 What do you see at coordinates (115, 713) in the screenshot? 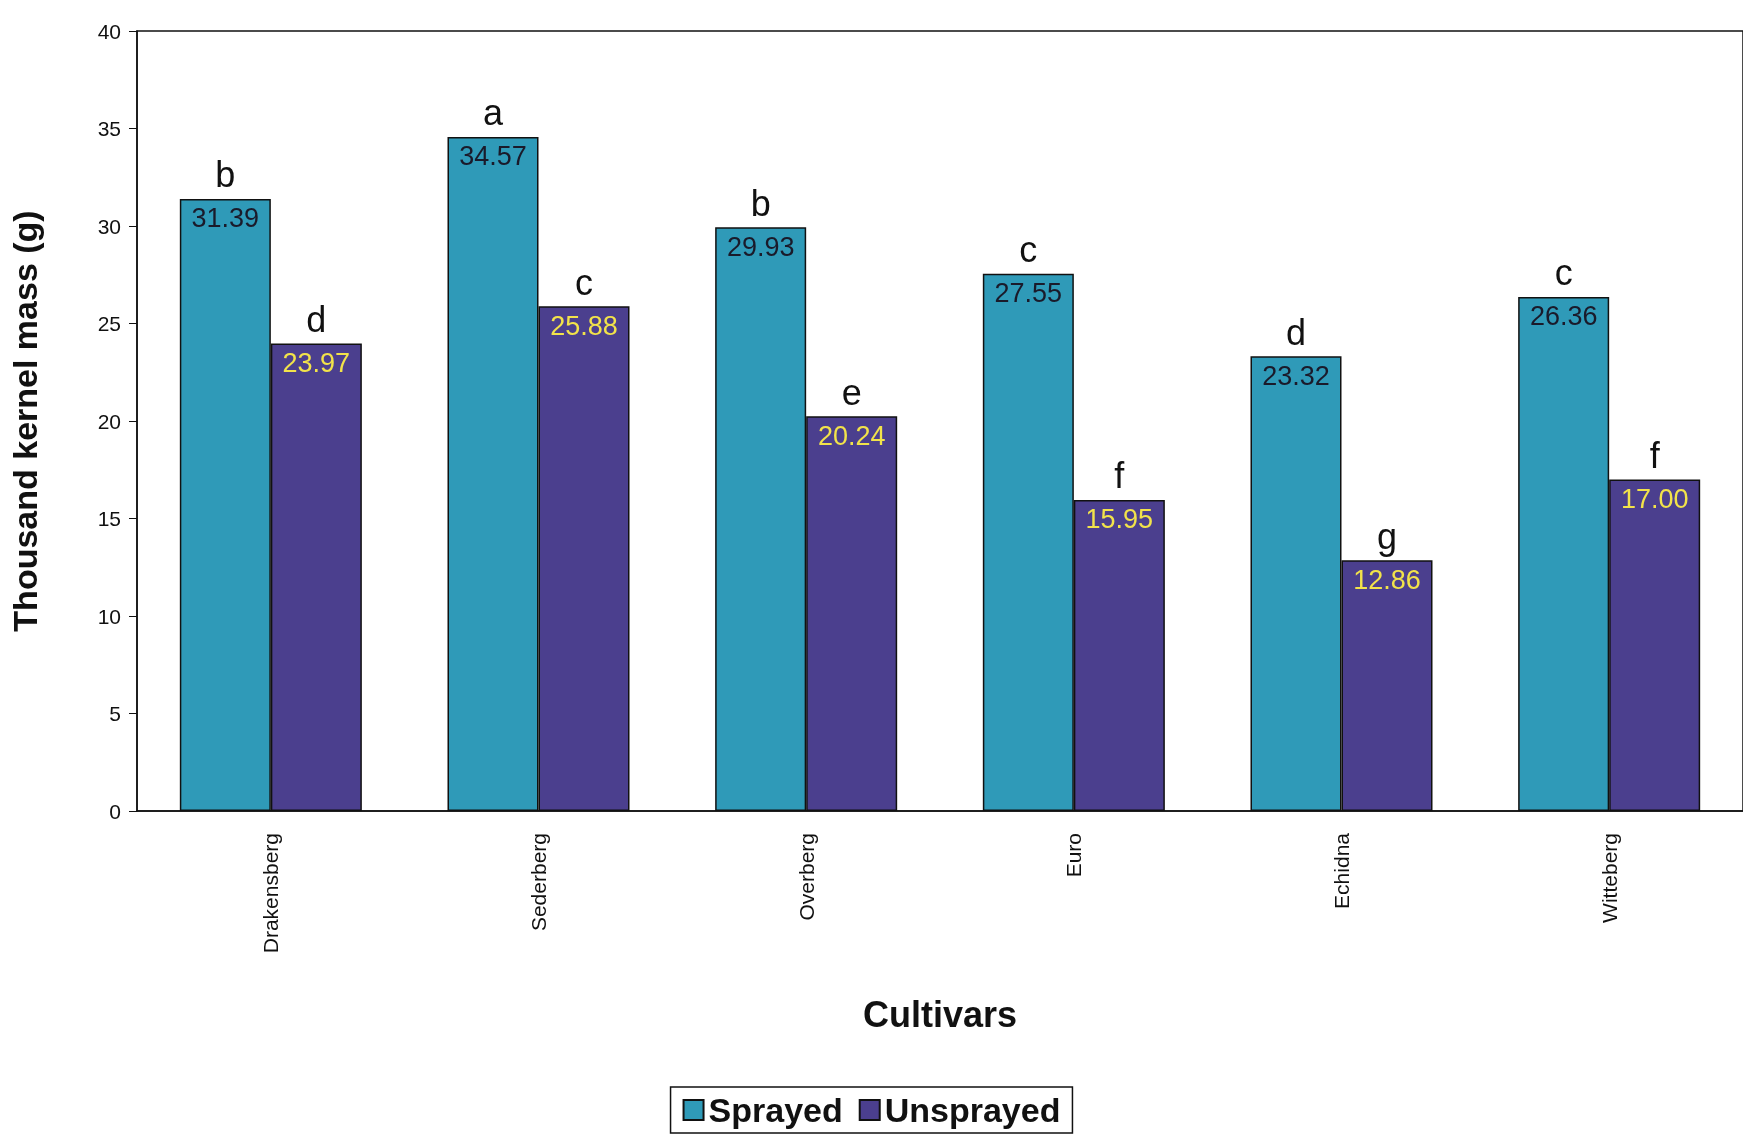
I see `y-tick-label: 5` at bounding box center [115, 713].